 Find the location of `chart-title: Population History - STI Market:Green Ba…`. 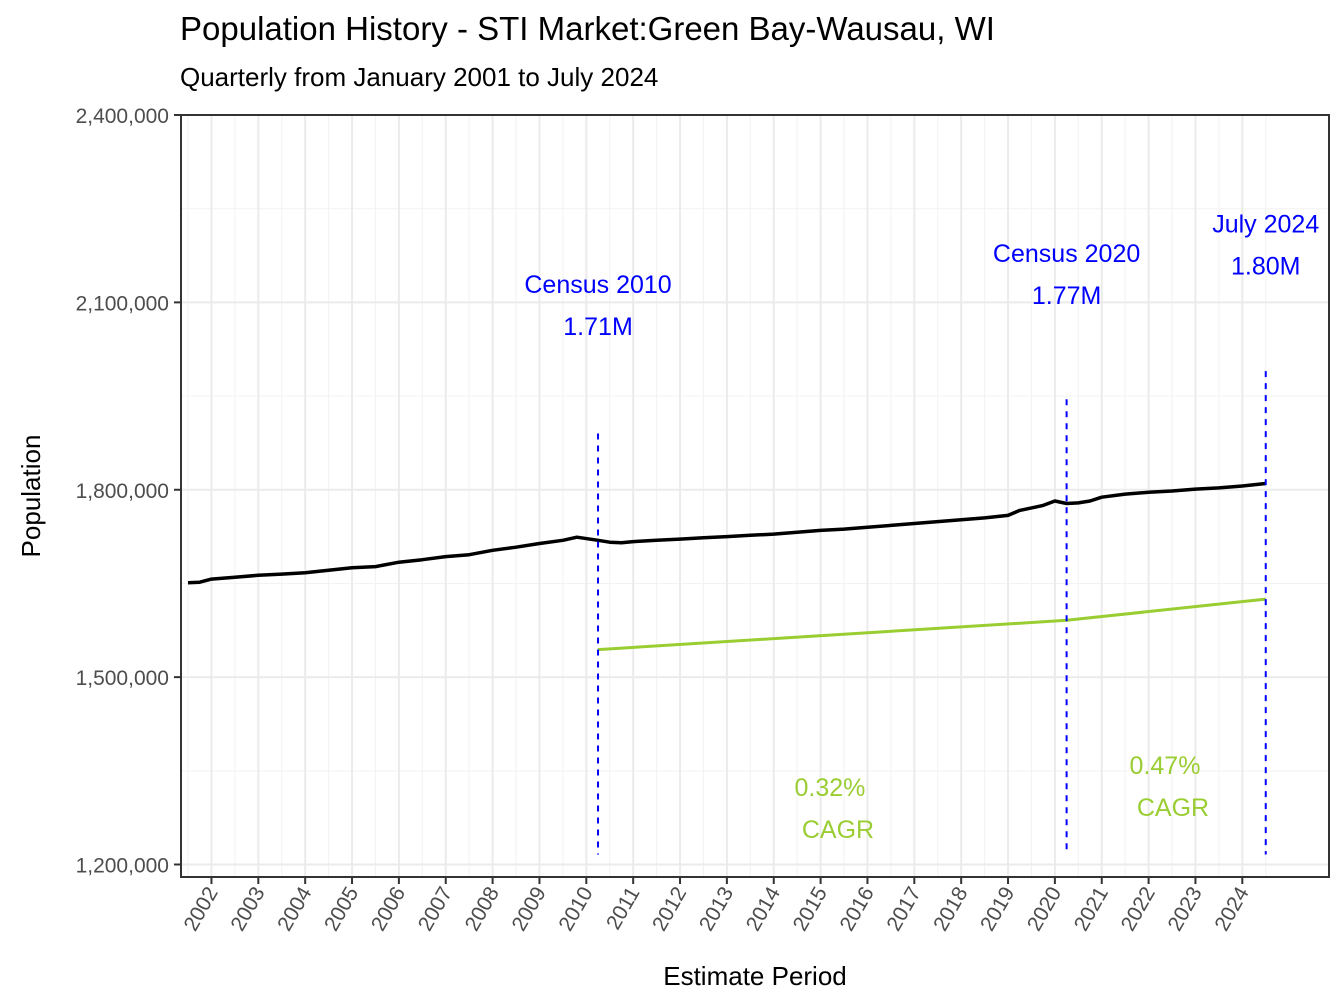

chart-title: Population History - STI Market:Green Ba… is located at coordinates (587, 28).